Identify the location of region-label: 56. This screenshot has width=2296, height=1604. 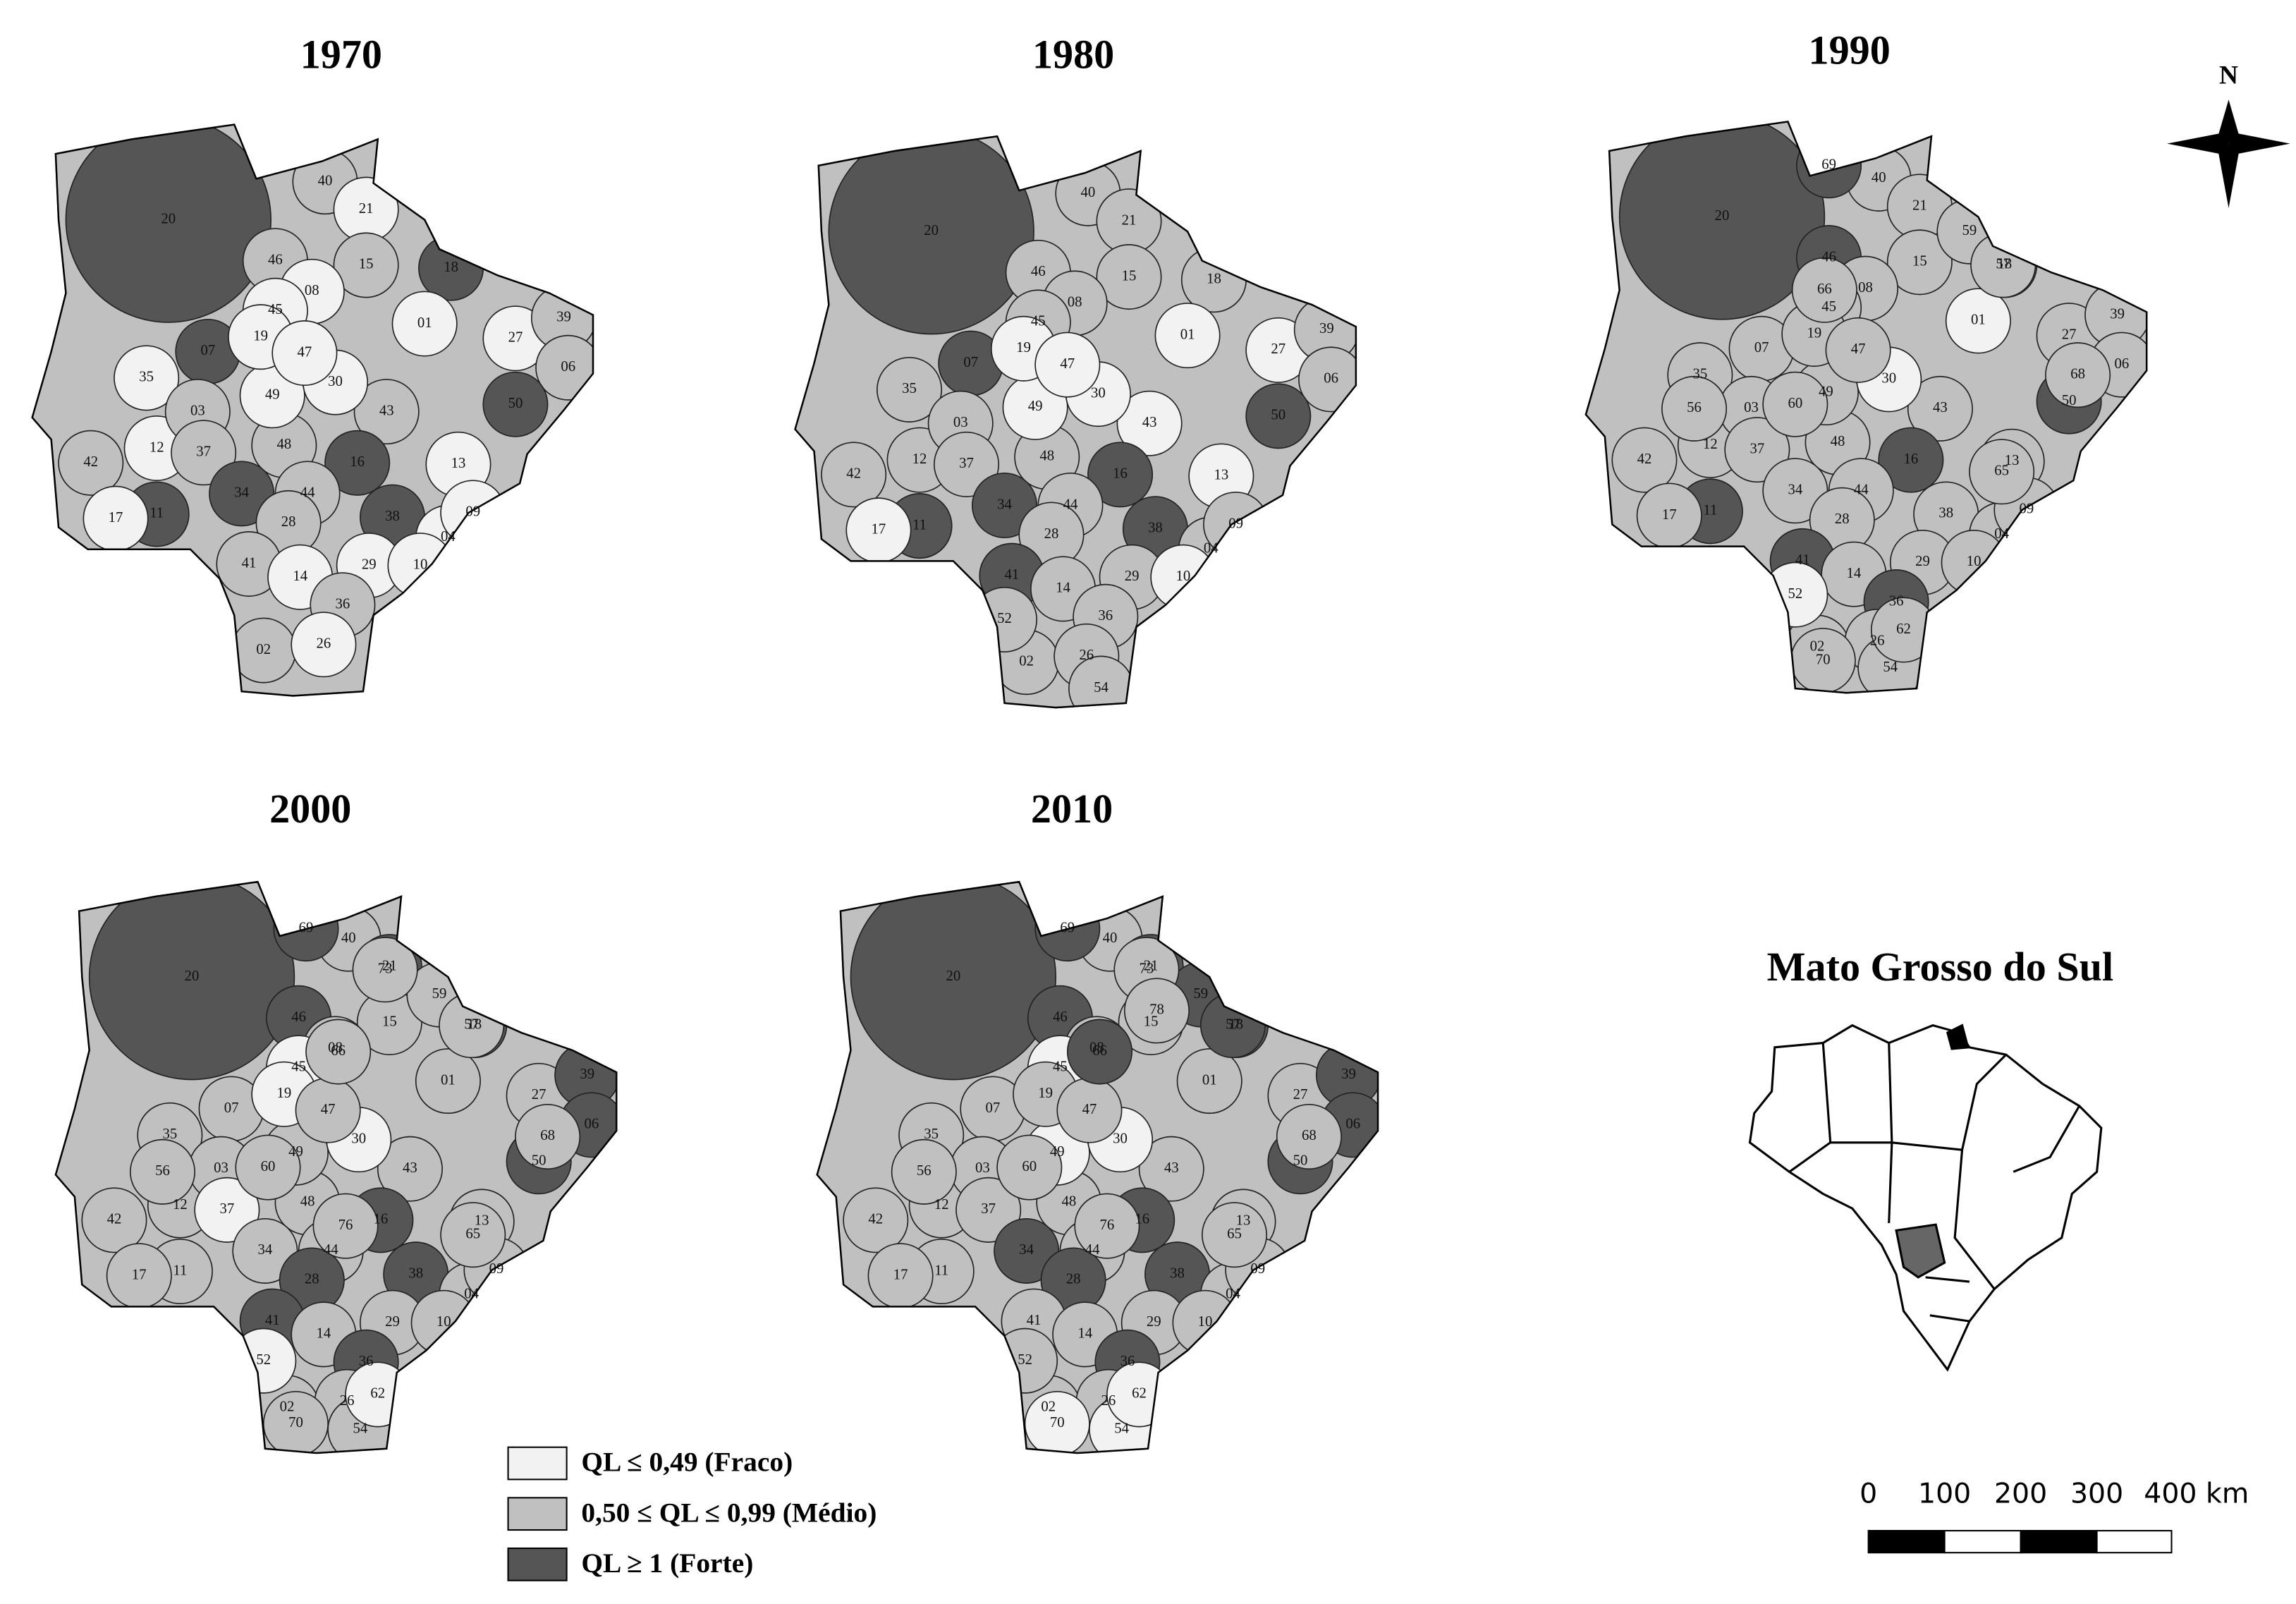
(1694, 407).